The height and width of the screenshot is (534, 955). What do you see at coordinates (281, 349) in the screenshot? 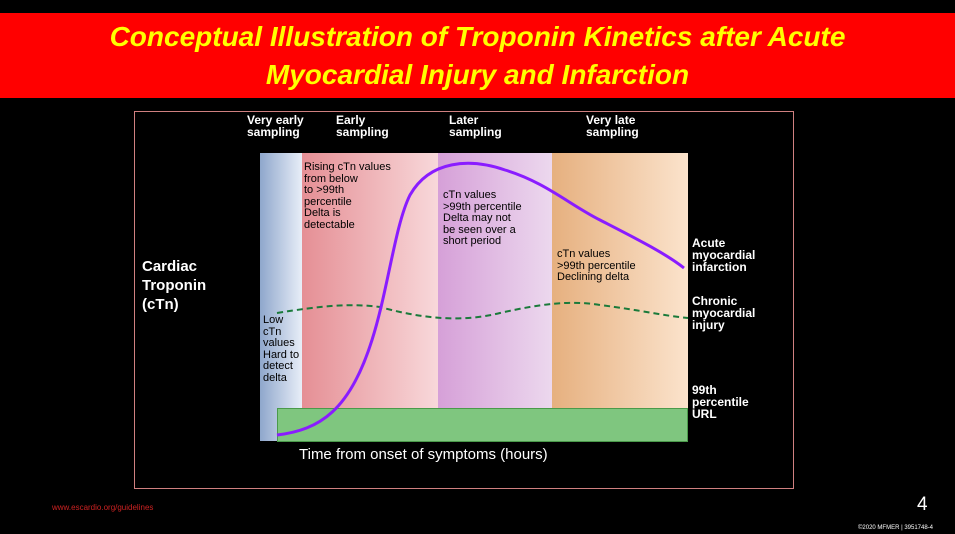
I see `note-very-early: Low cTn values Hard to detect delta` at bounding box center [281, 349].